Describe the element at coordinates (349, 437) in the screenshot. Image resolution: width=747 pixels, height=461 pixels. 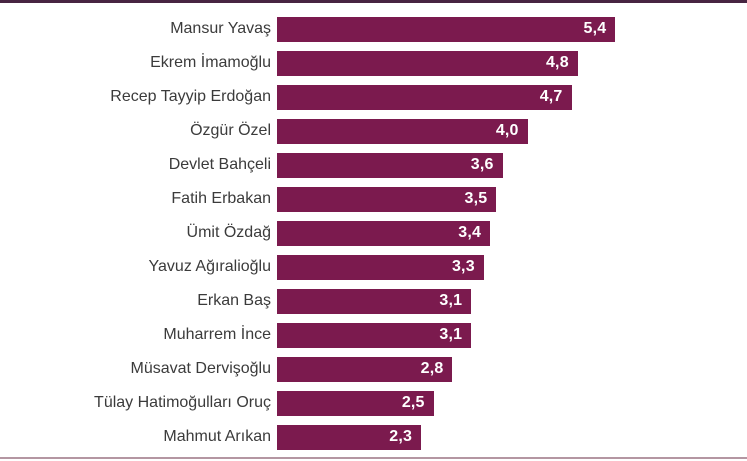
I see `bar: 2,3` at that location.